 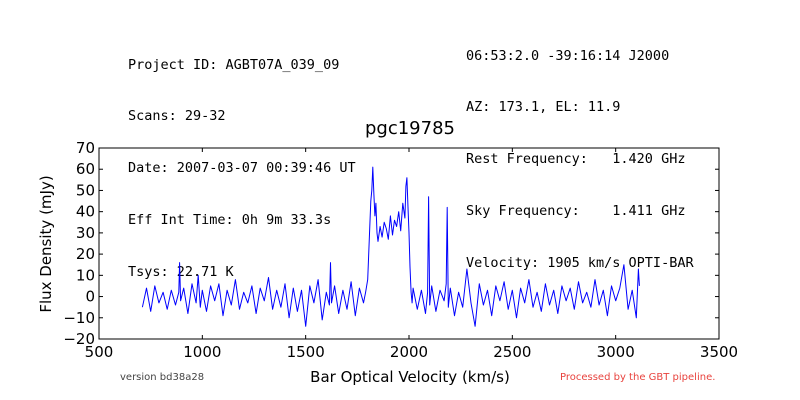 What do you see at coordinates (576, 211) in the screenshot?
I see `sky-frequency-text: Sky Frequency: 1.411 GHz` at bounding box center [576, 211].